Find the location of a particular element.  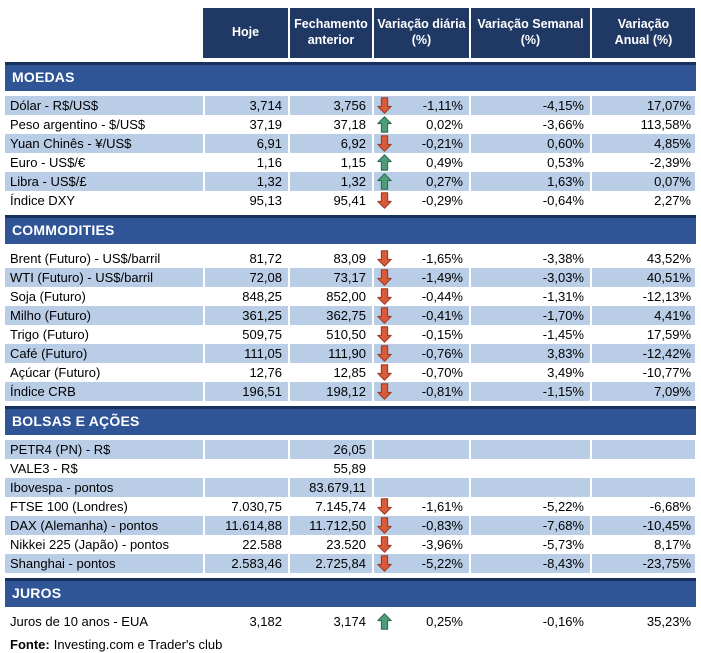

annual-change-cell: -23,75% is located at coordinates (642, 563).